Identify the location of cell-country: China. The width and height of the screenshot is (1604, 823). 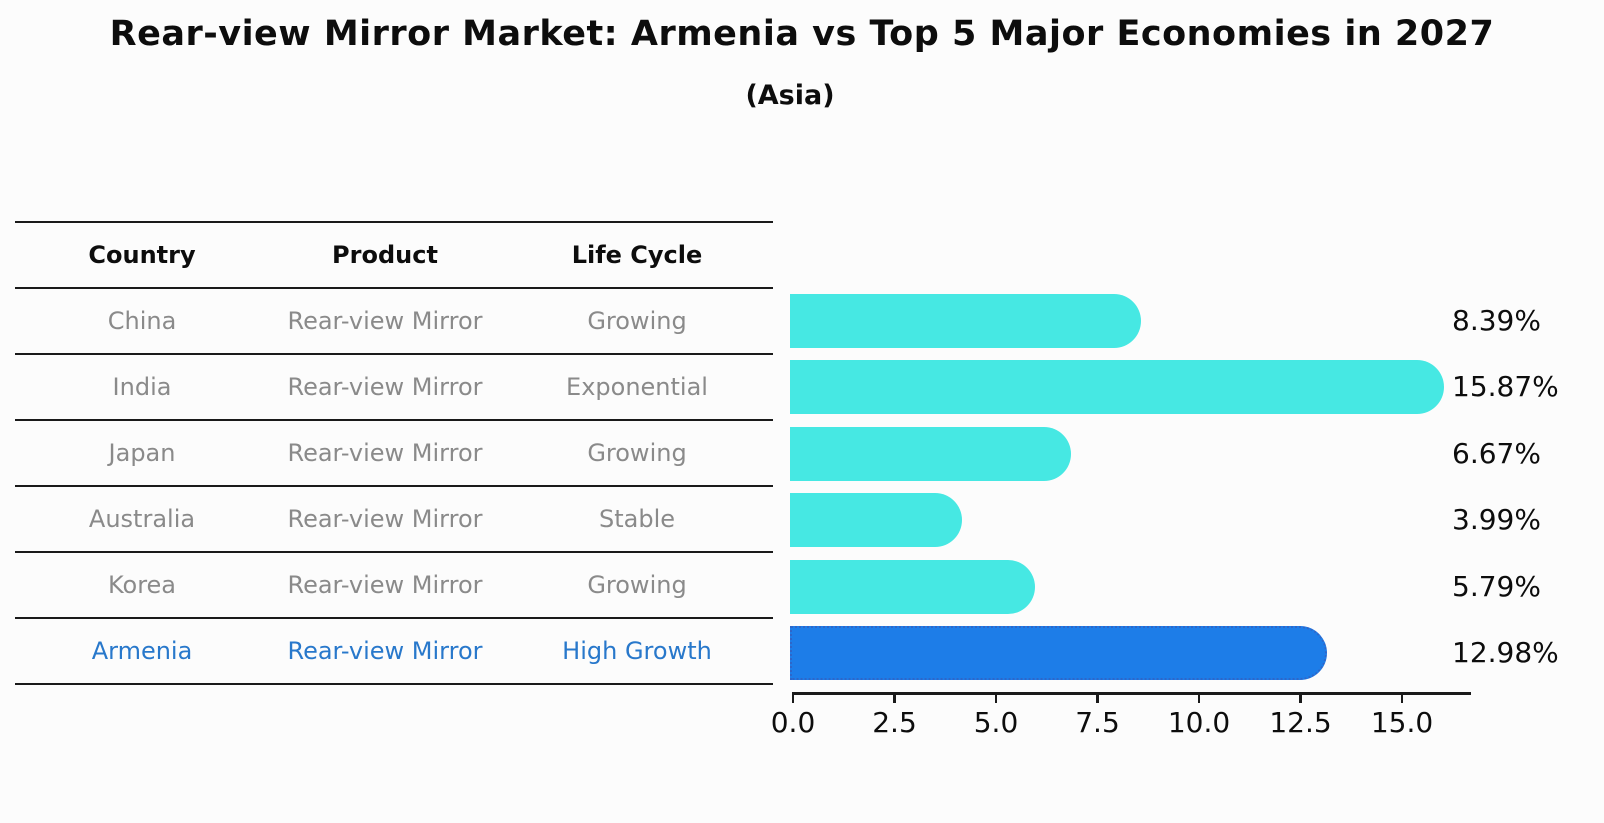
(142, 321).